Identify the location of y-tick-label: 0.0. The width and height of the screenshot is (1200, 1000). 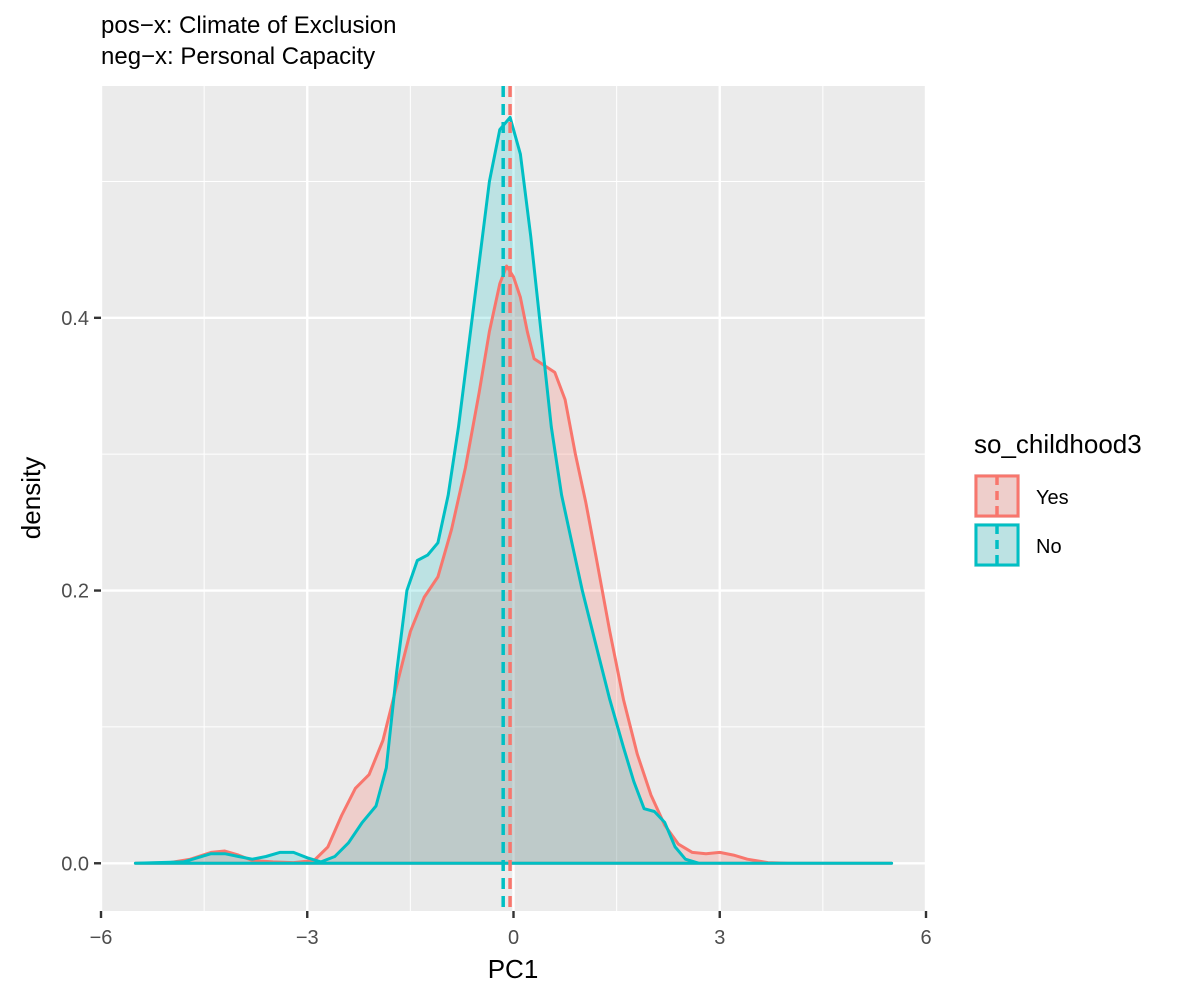
(75, 864).